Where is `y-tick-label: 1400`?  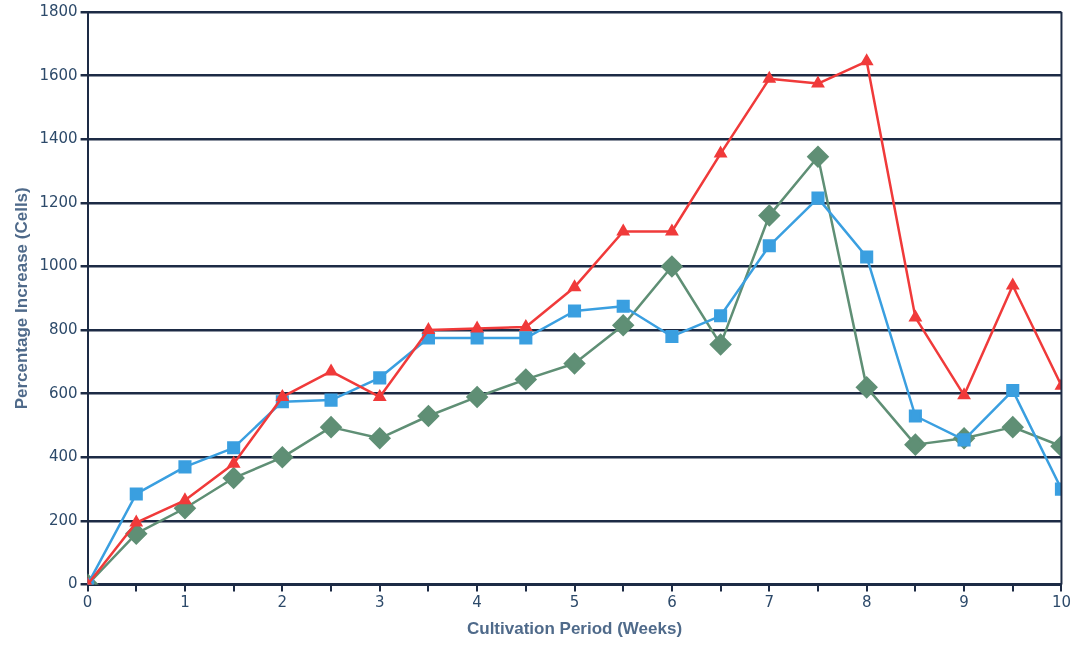 y-tick-label: 1400 is located at coordinates (58, 138).